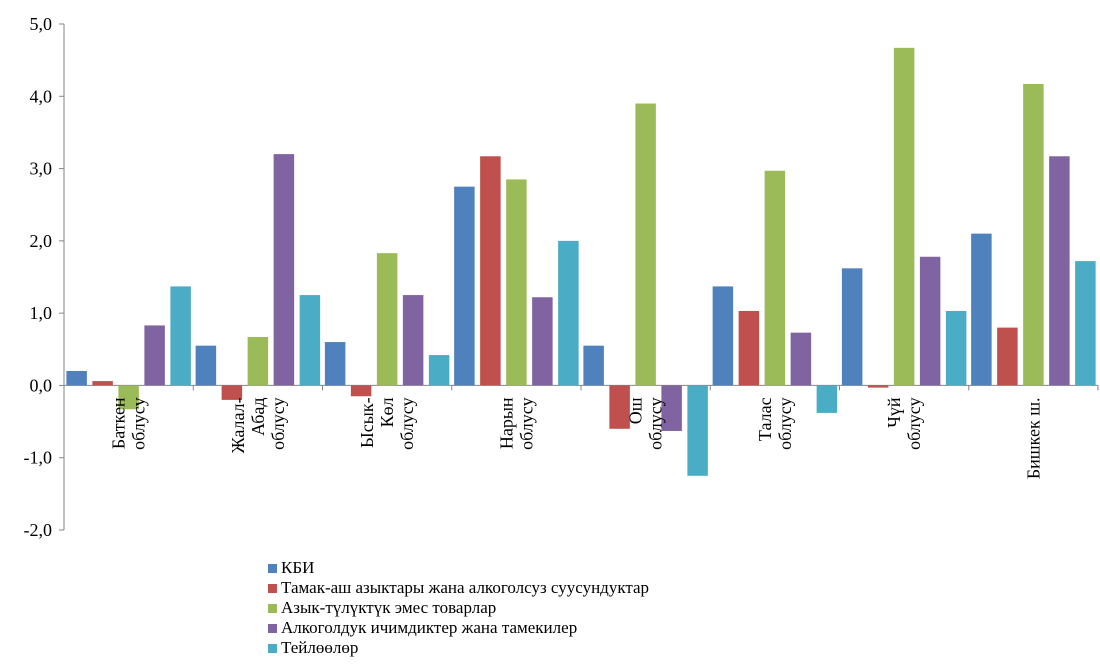 The height and width of the screenshot is (664, 1100). I want to click on legend-swatch-services, so click(272, 648).